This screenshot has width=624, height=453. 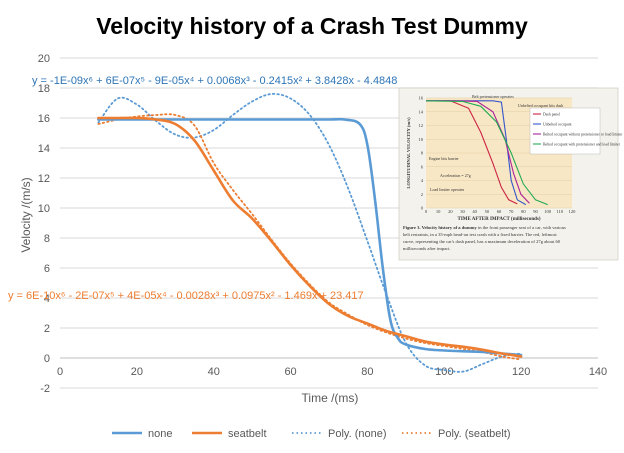 What do you see at coordinates (521, 372) in the screenshot?
I see `x-tick-label: 120` at bounding box center [521, 372].